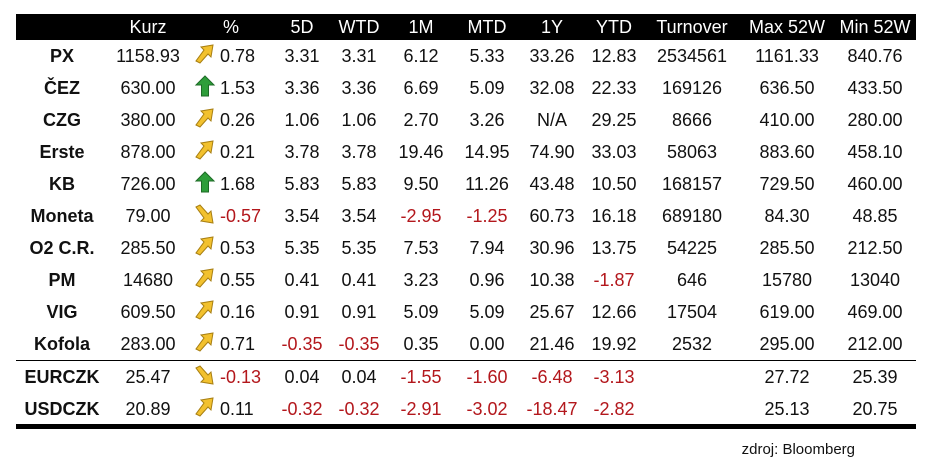 The width and height of the screenshot is (941, 472). I want to click on ytd-cell: 22.33, so click(614, 87).